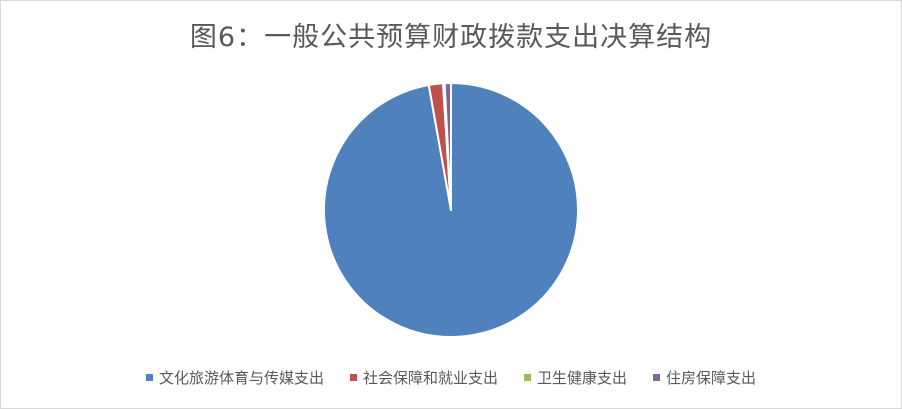  What do you see at coordinates (241, 378) in the screenshot?
I see `legend-label-1: 文化旅游体育与传媒支出` at bounding box center [241, 378].